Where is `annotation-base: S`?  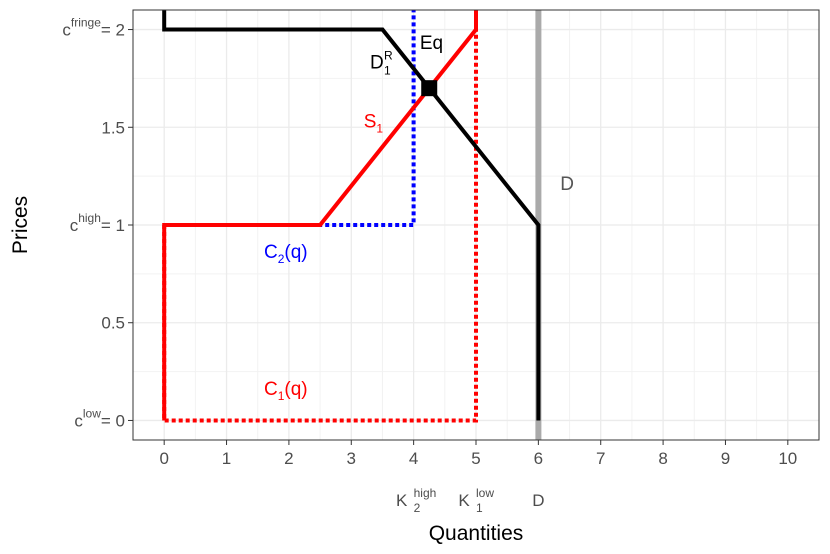 annotation-base: S is located at coordinates (370, 121).